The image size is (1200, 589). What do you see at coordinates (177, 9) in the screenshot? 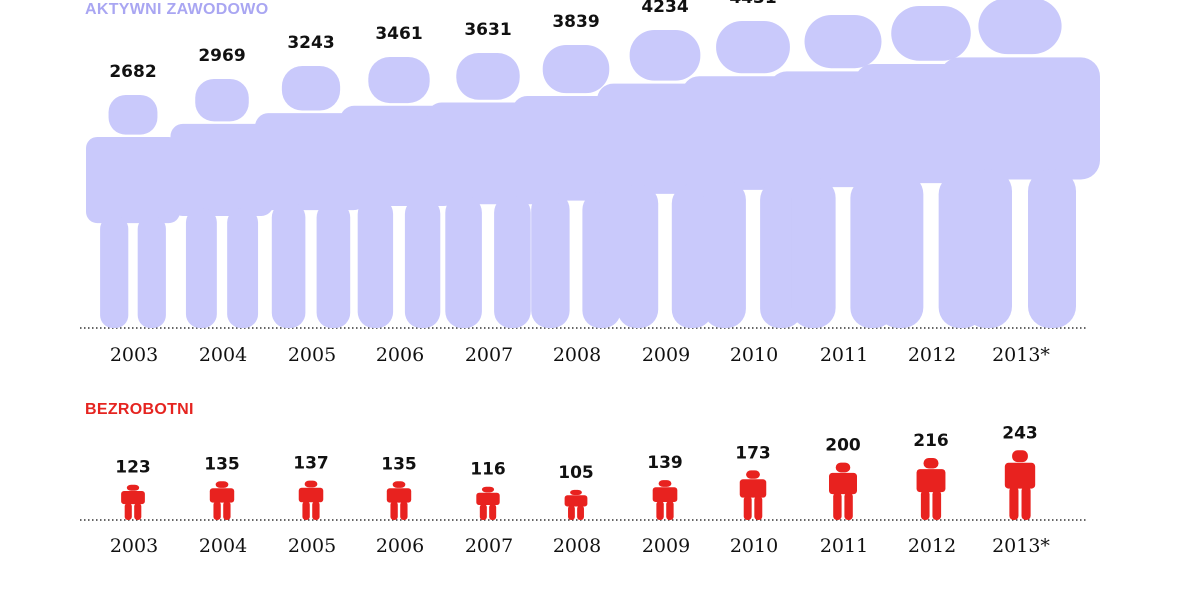
I see `chart-title-active: AKTYWNI ZAWODOWO` at bounding box center [177, 9].